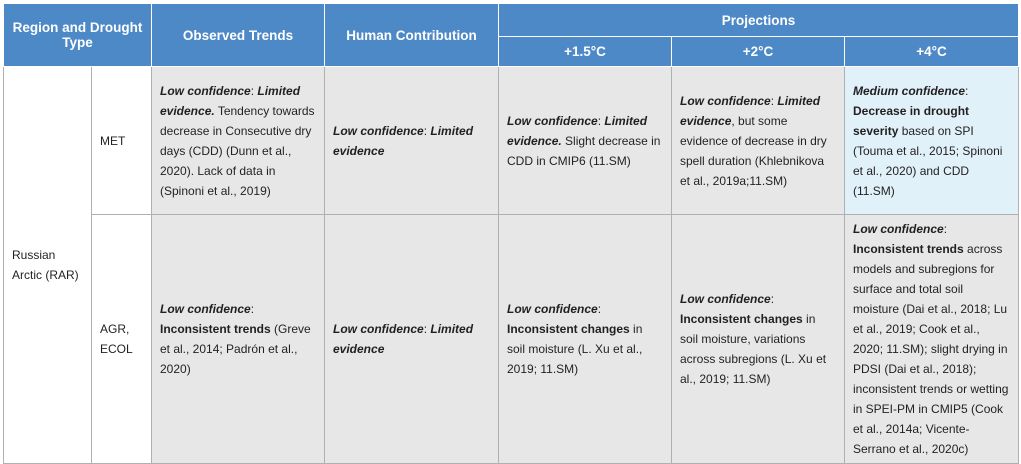 This screenshot has width=1021, height=464. I want to click on region-cell: Russian Arctic (RAR), so click(47, 265).